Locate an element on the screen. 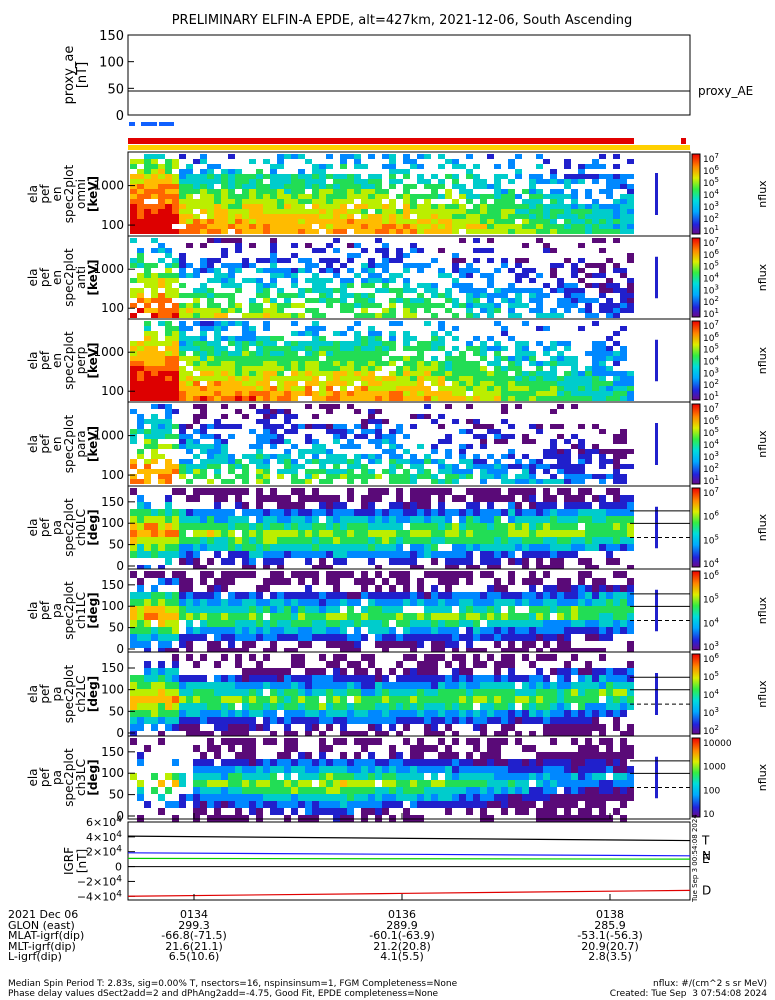  spec-ylabel: en is located at coordinates (57, 277).